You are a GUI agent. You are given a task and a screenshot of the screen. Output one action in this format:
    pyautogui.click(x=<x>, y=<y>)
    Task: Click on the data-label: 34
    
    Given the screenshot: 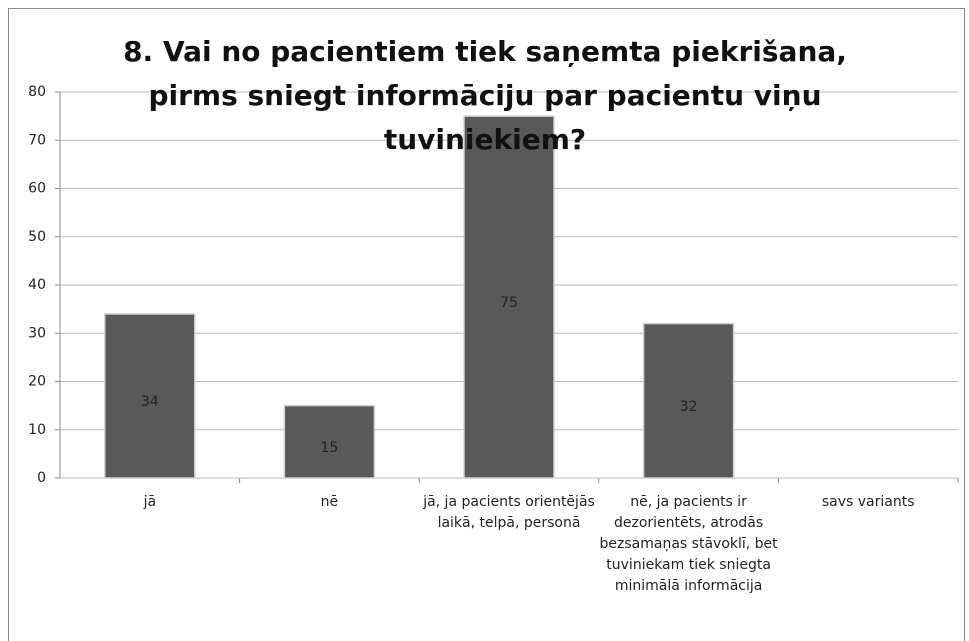 What is the action you would take?
    pyautogui.click(x=150, y=402)
    